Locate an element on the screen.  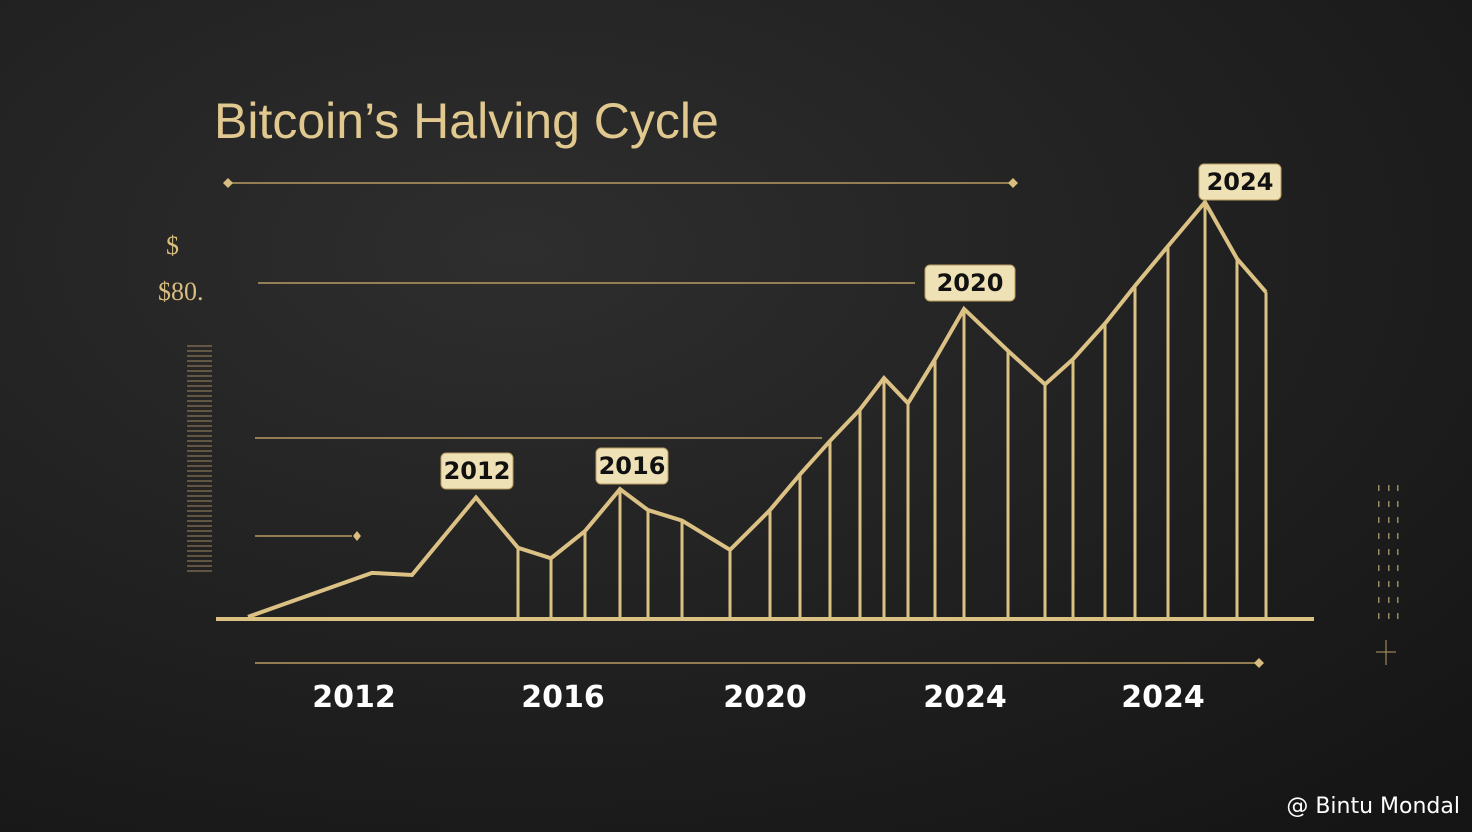
x-tick-label: 2016 is located at coordinates (563, 697).